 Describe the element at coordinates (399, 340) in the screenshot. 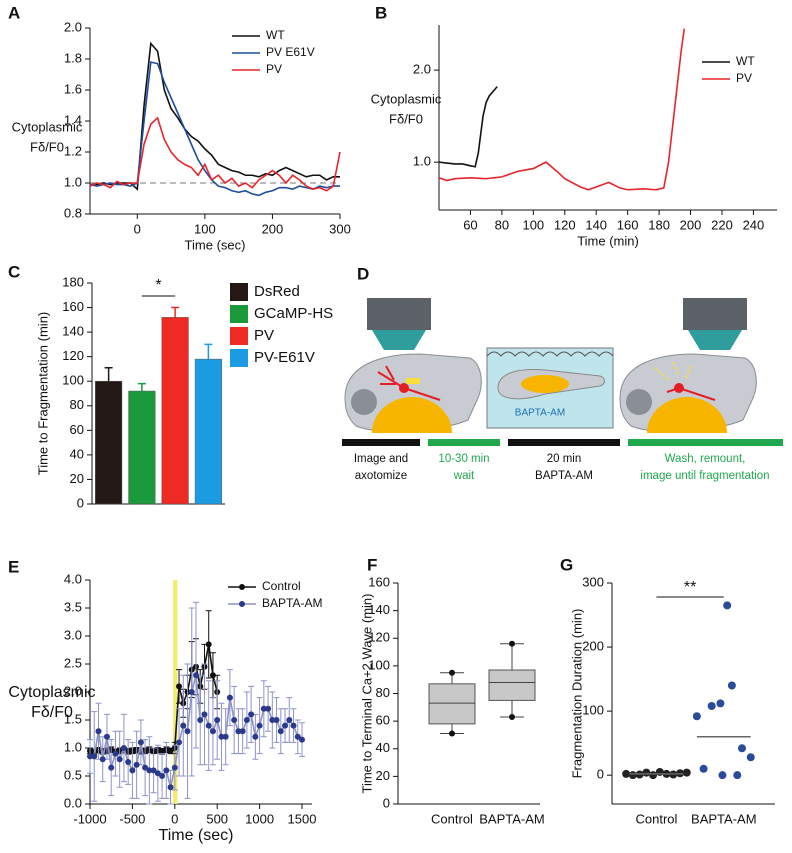

I see `objective` at that location.